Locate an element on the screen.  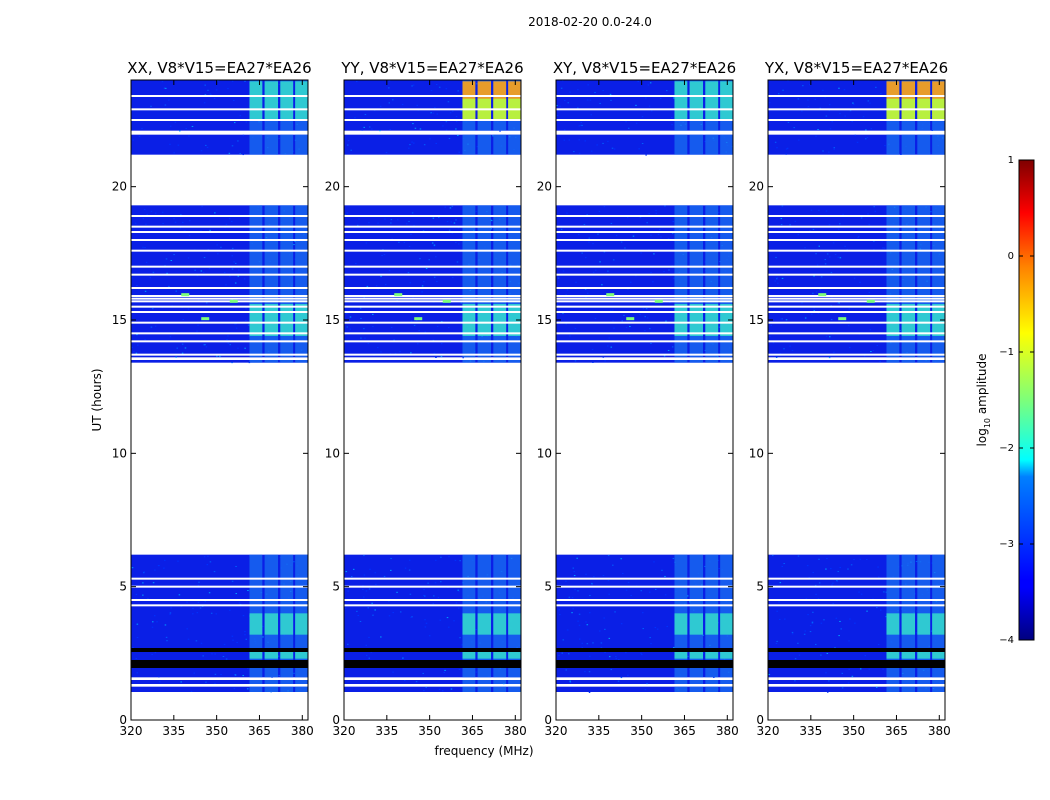
panel-frame is located at coordinates (219, 400).